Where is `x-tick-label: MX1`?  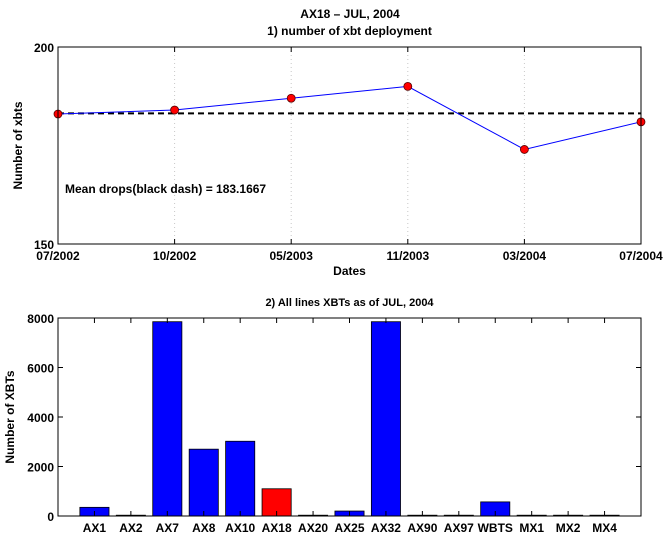 x-tick-label: MX1 is located at coordinates (531, 528).